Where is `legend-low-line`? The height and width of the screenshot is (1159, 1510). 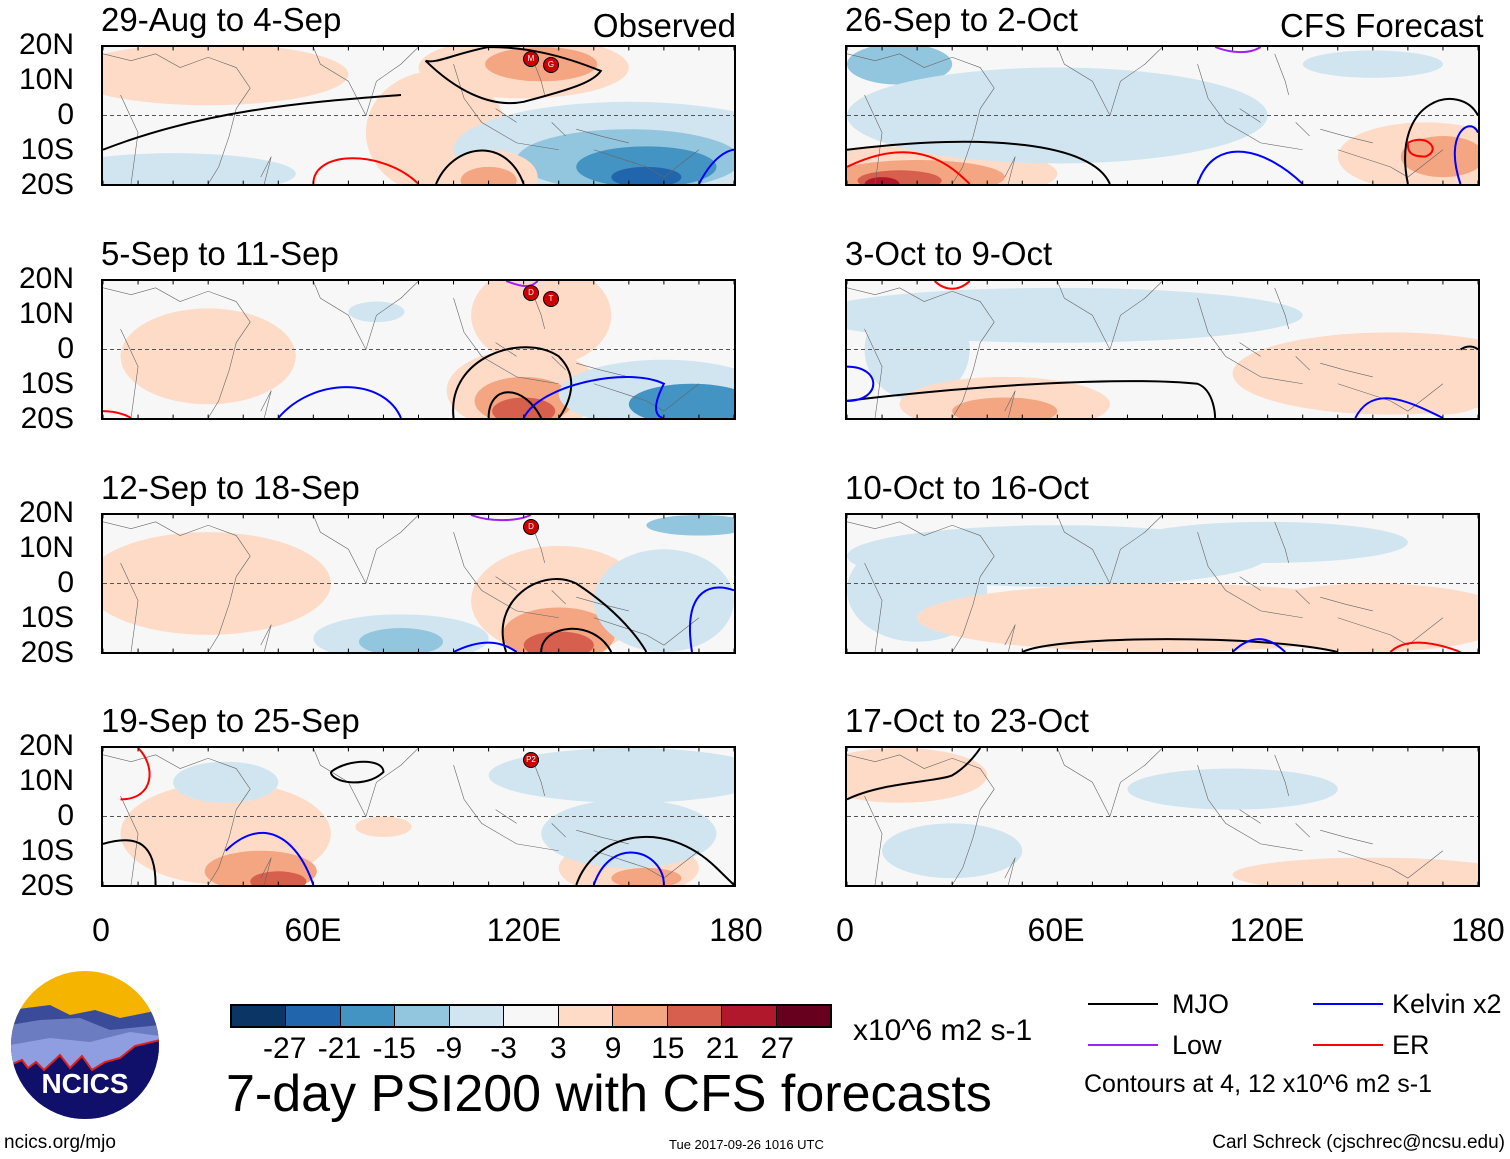
legend-low-line is located at coordinates (1123, 1045).